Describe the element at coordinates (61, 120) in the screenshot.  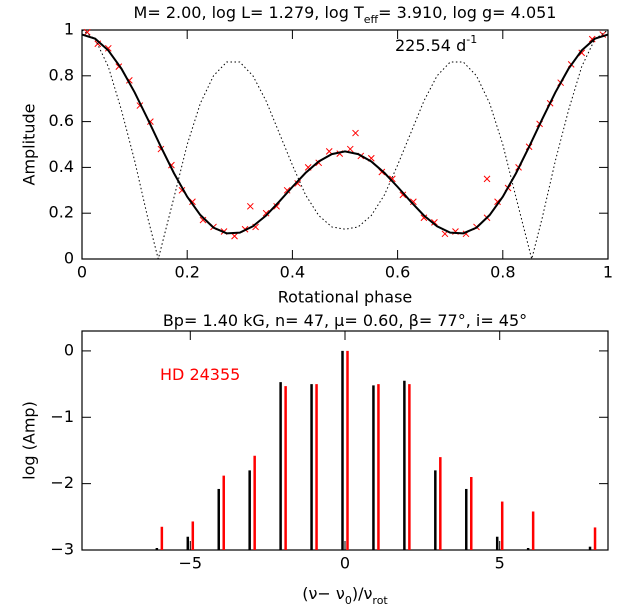
I see `y-tick-label: 0.6` at that location.